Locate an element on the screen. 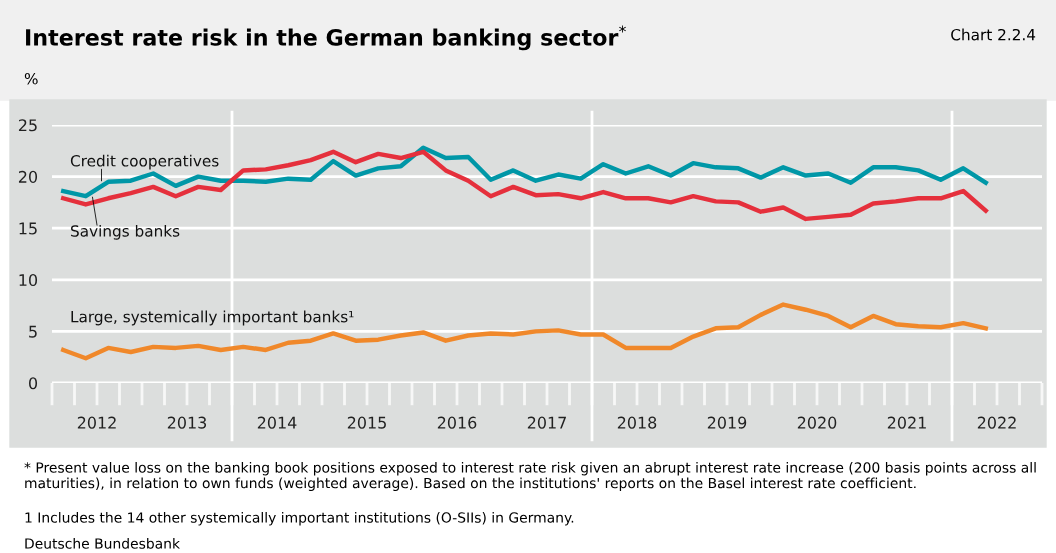 The image size is (1056, 553). y-tick-label: 10 is located at coordinates (28, 280).